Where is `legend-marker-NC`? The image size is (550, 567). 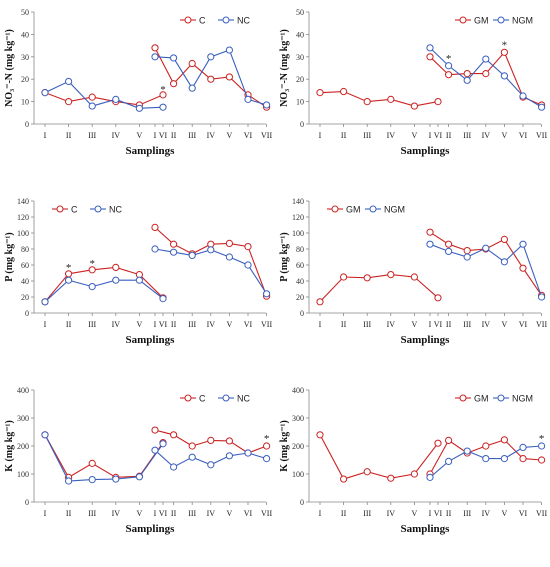 legend-marker-NC is located at coordinates (226, 20).